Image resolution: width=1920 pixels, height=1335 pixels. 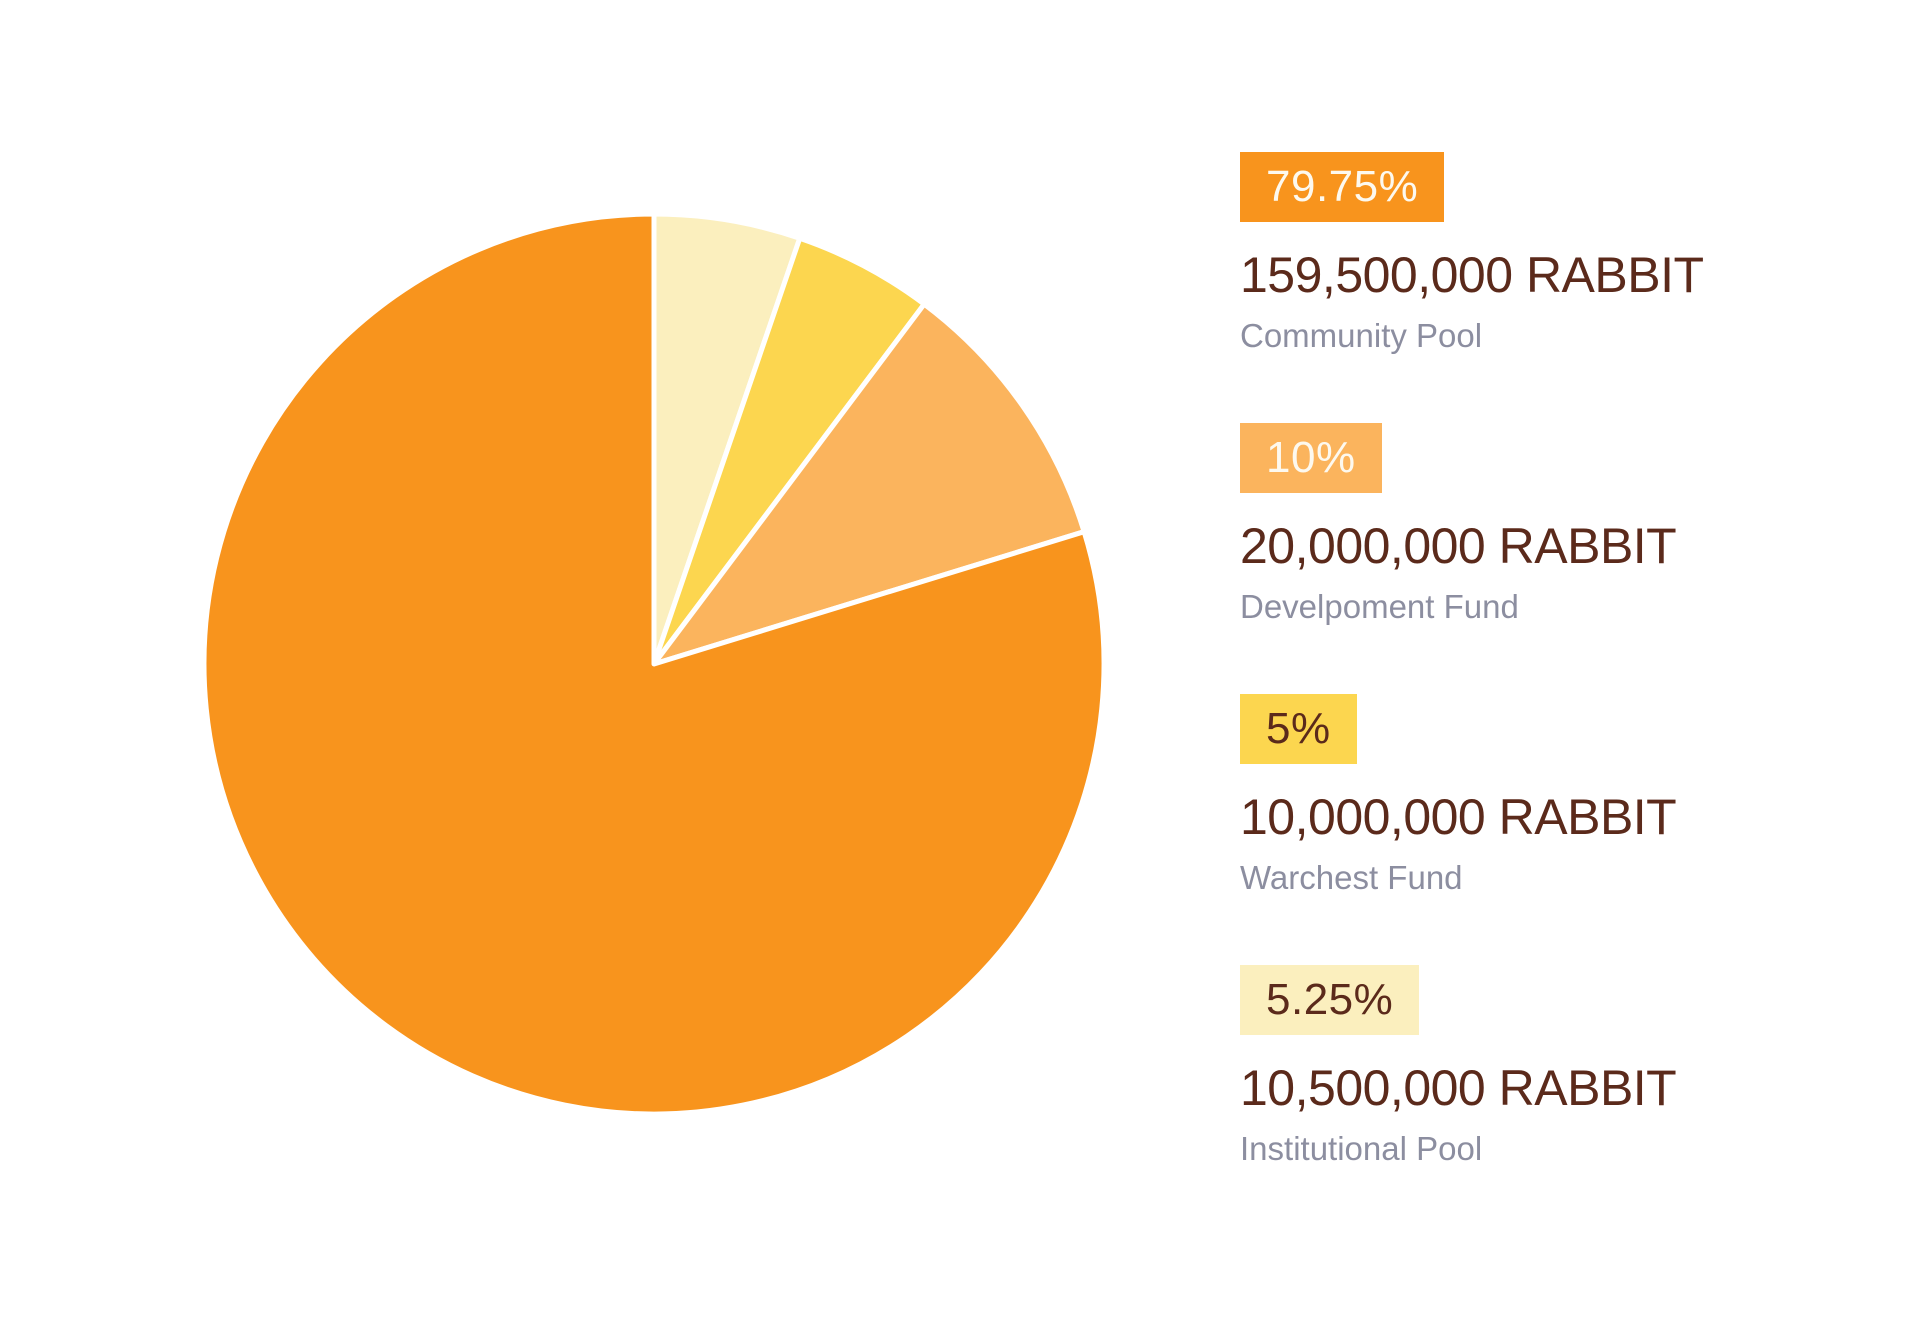 I want to click on token-amount: 159,500,000 RABBIT, so click(x=1472, y=275).